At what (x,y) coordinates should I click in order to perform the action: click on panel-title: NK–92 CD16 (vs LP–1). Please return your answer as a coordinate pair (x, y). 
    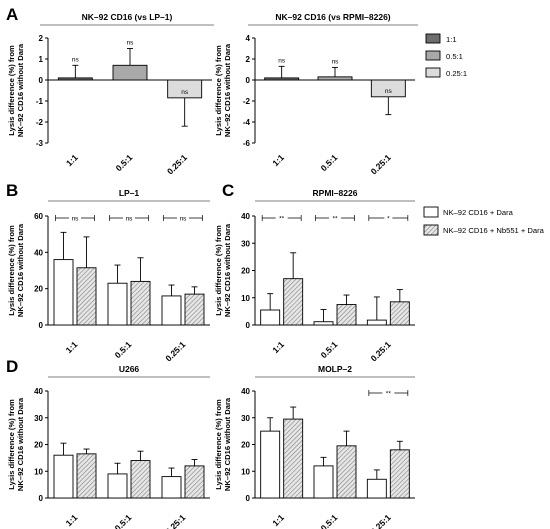
    Looking at the image, I should click on (127, 17).